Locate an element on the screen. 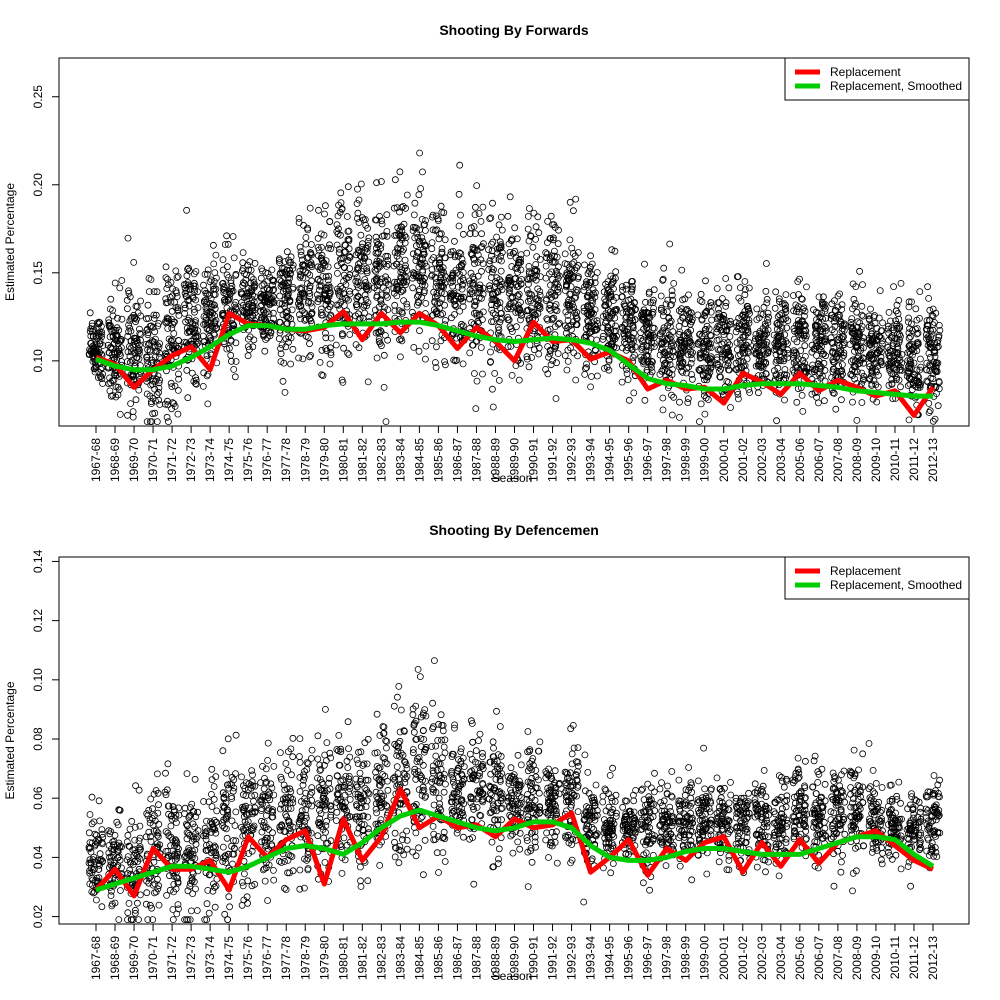 The height and width of the screenshot is (1000, 1000). x-tick-label: 1992-93 is located at coordinates (572, 460).